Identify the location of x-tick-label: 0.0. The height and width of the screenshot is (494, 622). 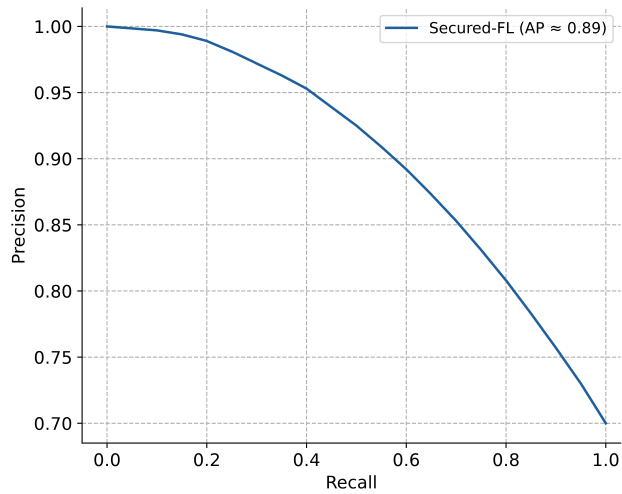
(107, 459).